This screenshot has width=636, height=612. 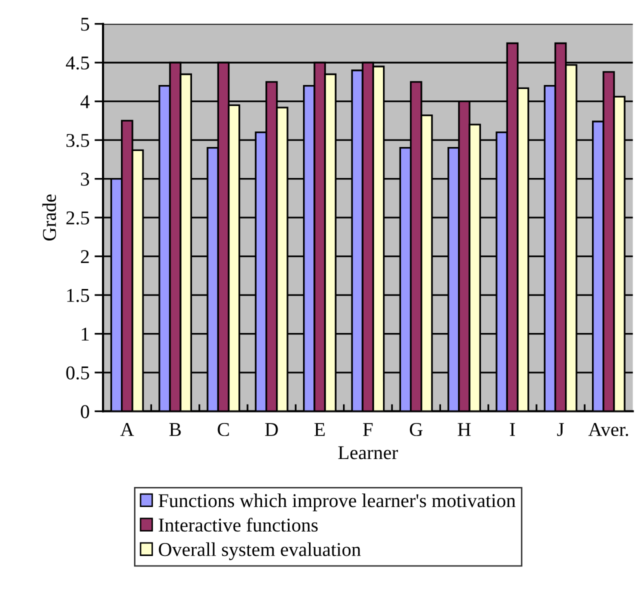 What do you see at coordinates (271, 429) in the screenshot?
I see `x-tick-label: D` at bounding box center [271, 429].